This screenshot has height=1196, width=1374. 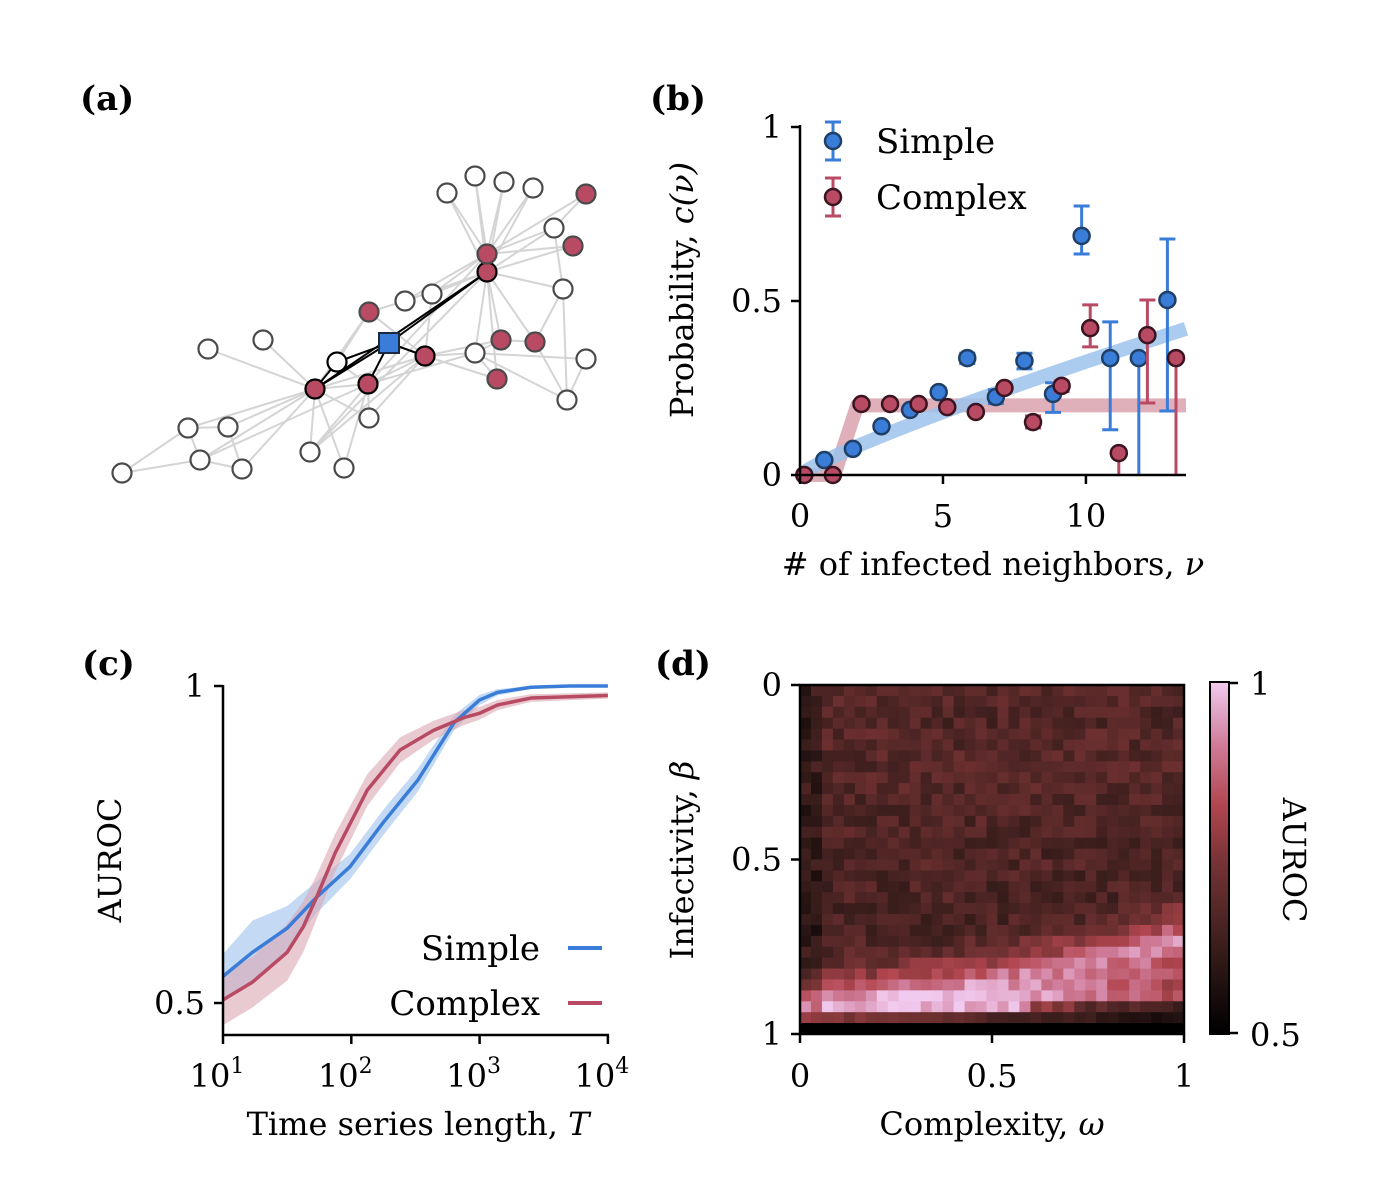 What do you see at coordinates (420, 1124) in the screenshot?
I see `x-axis-label: Time series length, T` at bounding box center [420, 1124].